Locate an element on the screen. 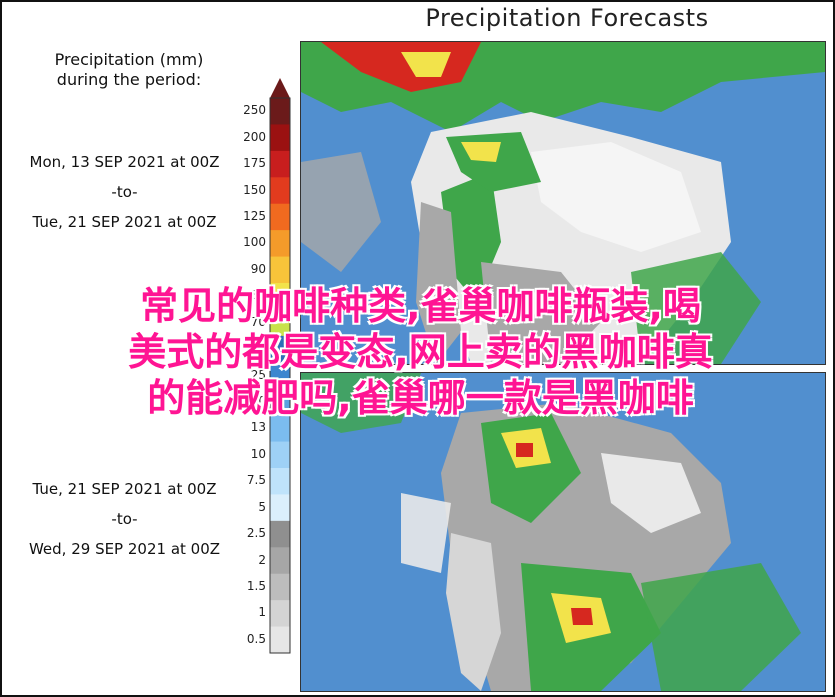 This screenshot has height=697, width=835. period1-end: Tue, 21 SEP 2021 at 00Z is located at coordinates (124, 222).